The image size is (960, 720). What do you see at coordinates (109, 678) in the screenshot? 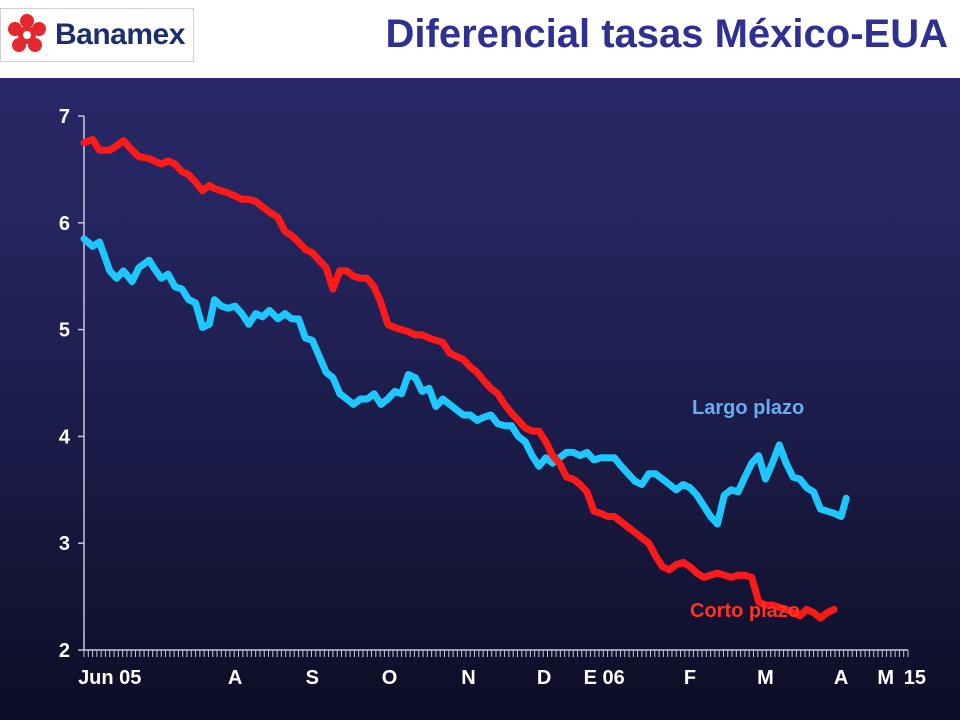
I see `x-tick-label: Jun 05` at bounding box center [109, 678].